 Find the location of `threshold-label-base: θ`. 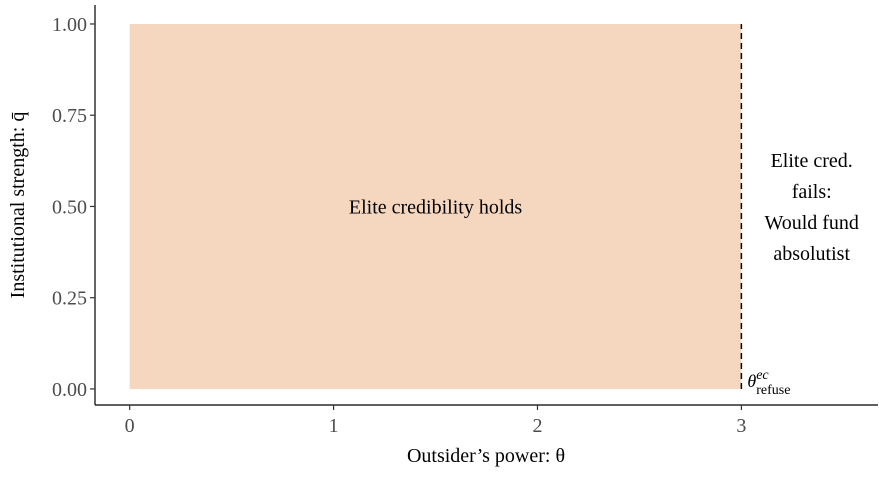

threshold-label-base: θ is located at coordinates (751, 381).